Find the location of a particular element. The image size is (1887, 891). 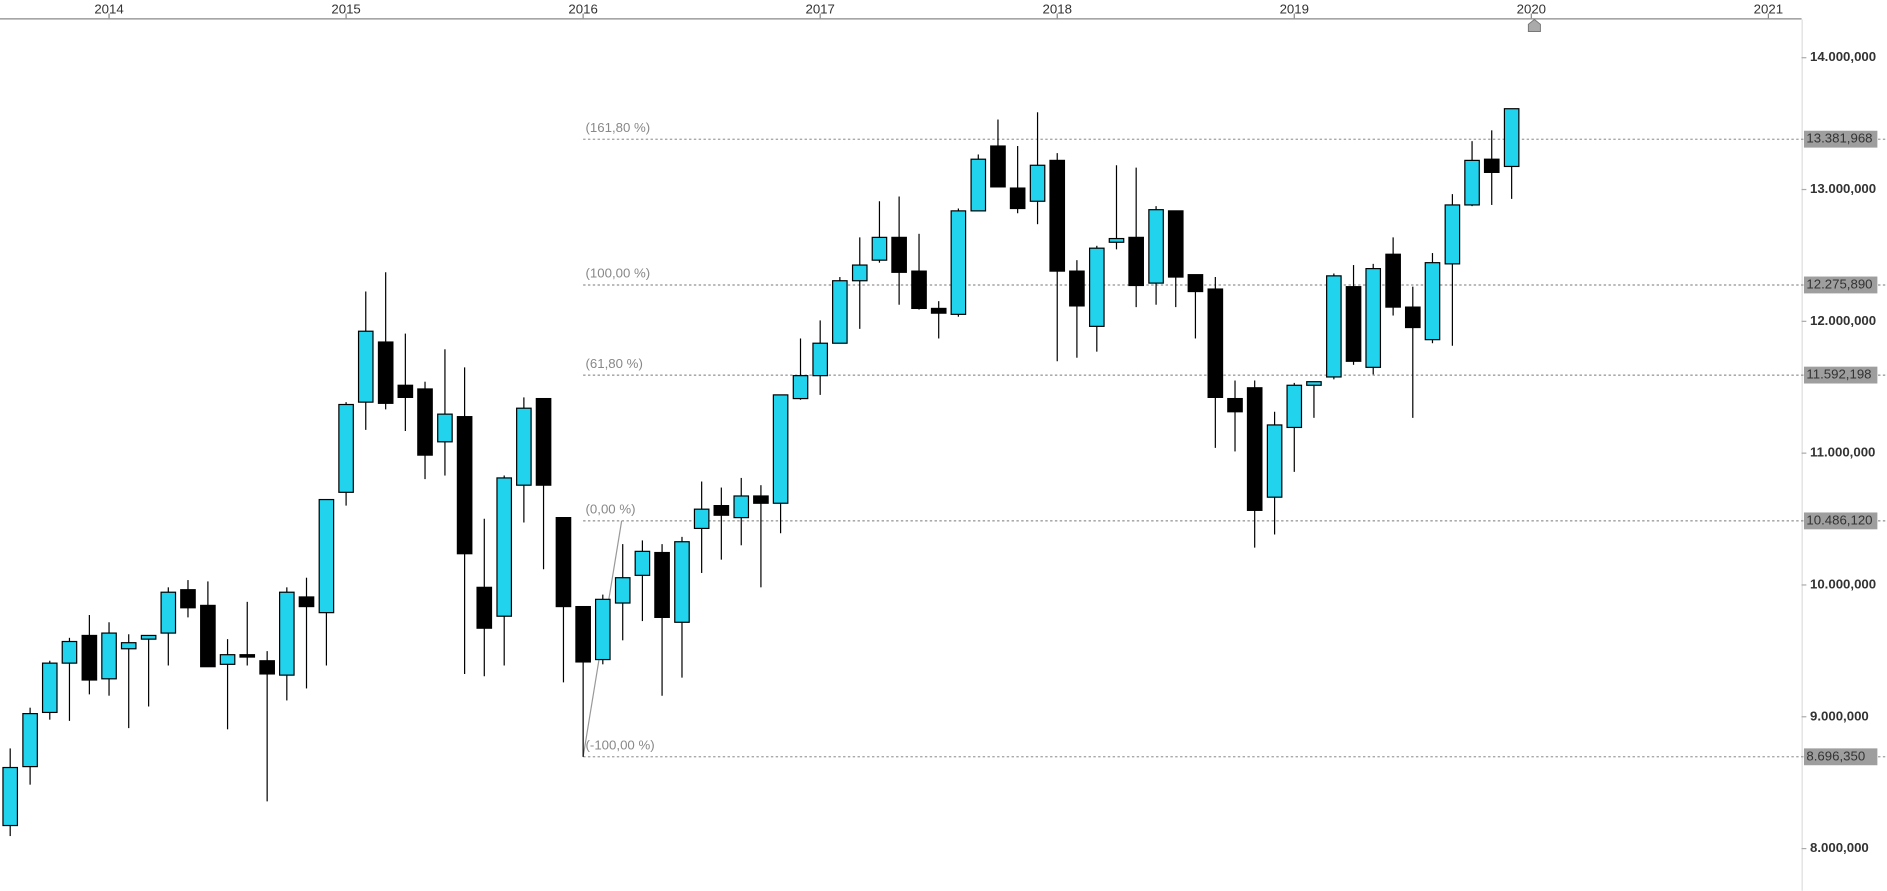

x-tick-label: 2017 is located at coordinates (819, 8).